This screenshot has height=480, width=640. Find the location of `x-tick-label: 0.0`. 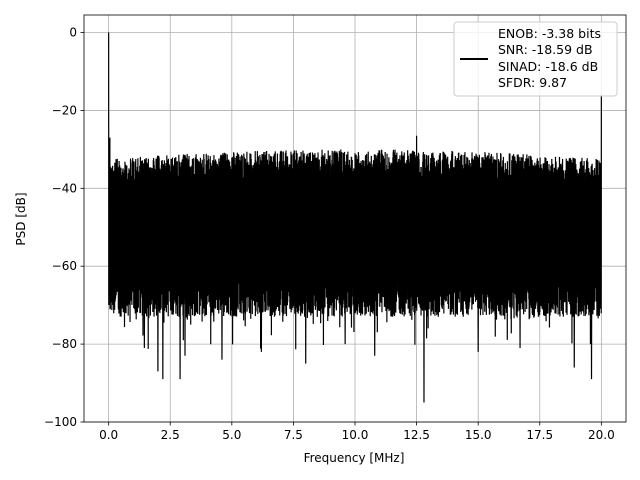

x-tick-label: 0.0 is located at coordinates (108, 435).